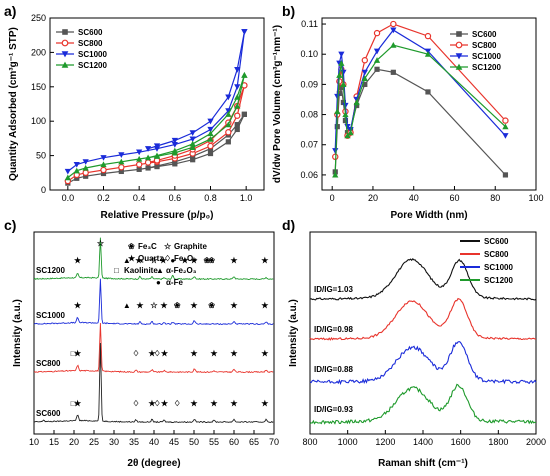 The image size is (550, 476). Describe the element at coordinates (157, 215) in the screenshot. I see `panel-a-xlabel: Relative Pressure (p/p₀)` at that location.